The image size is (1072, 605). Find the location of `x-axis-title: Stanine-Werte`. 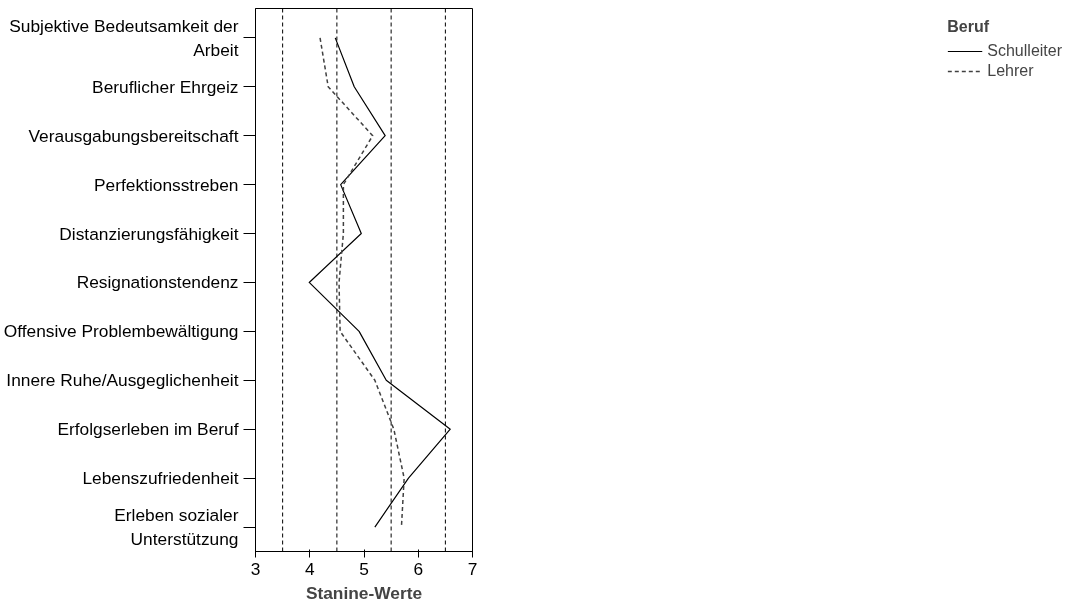

x-axis-title: Stanine-Werte is located at coordinates (364, 592).